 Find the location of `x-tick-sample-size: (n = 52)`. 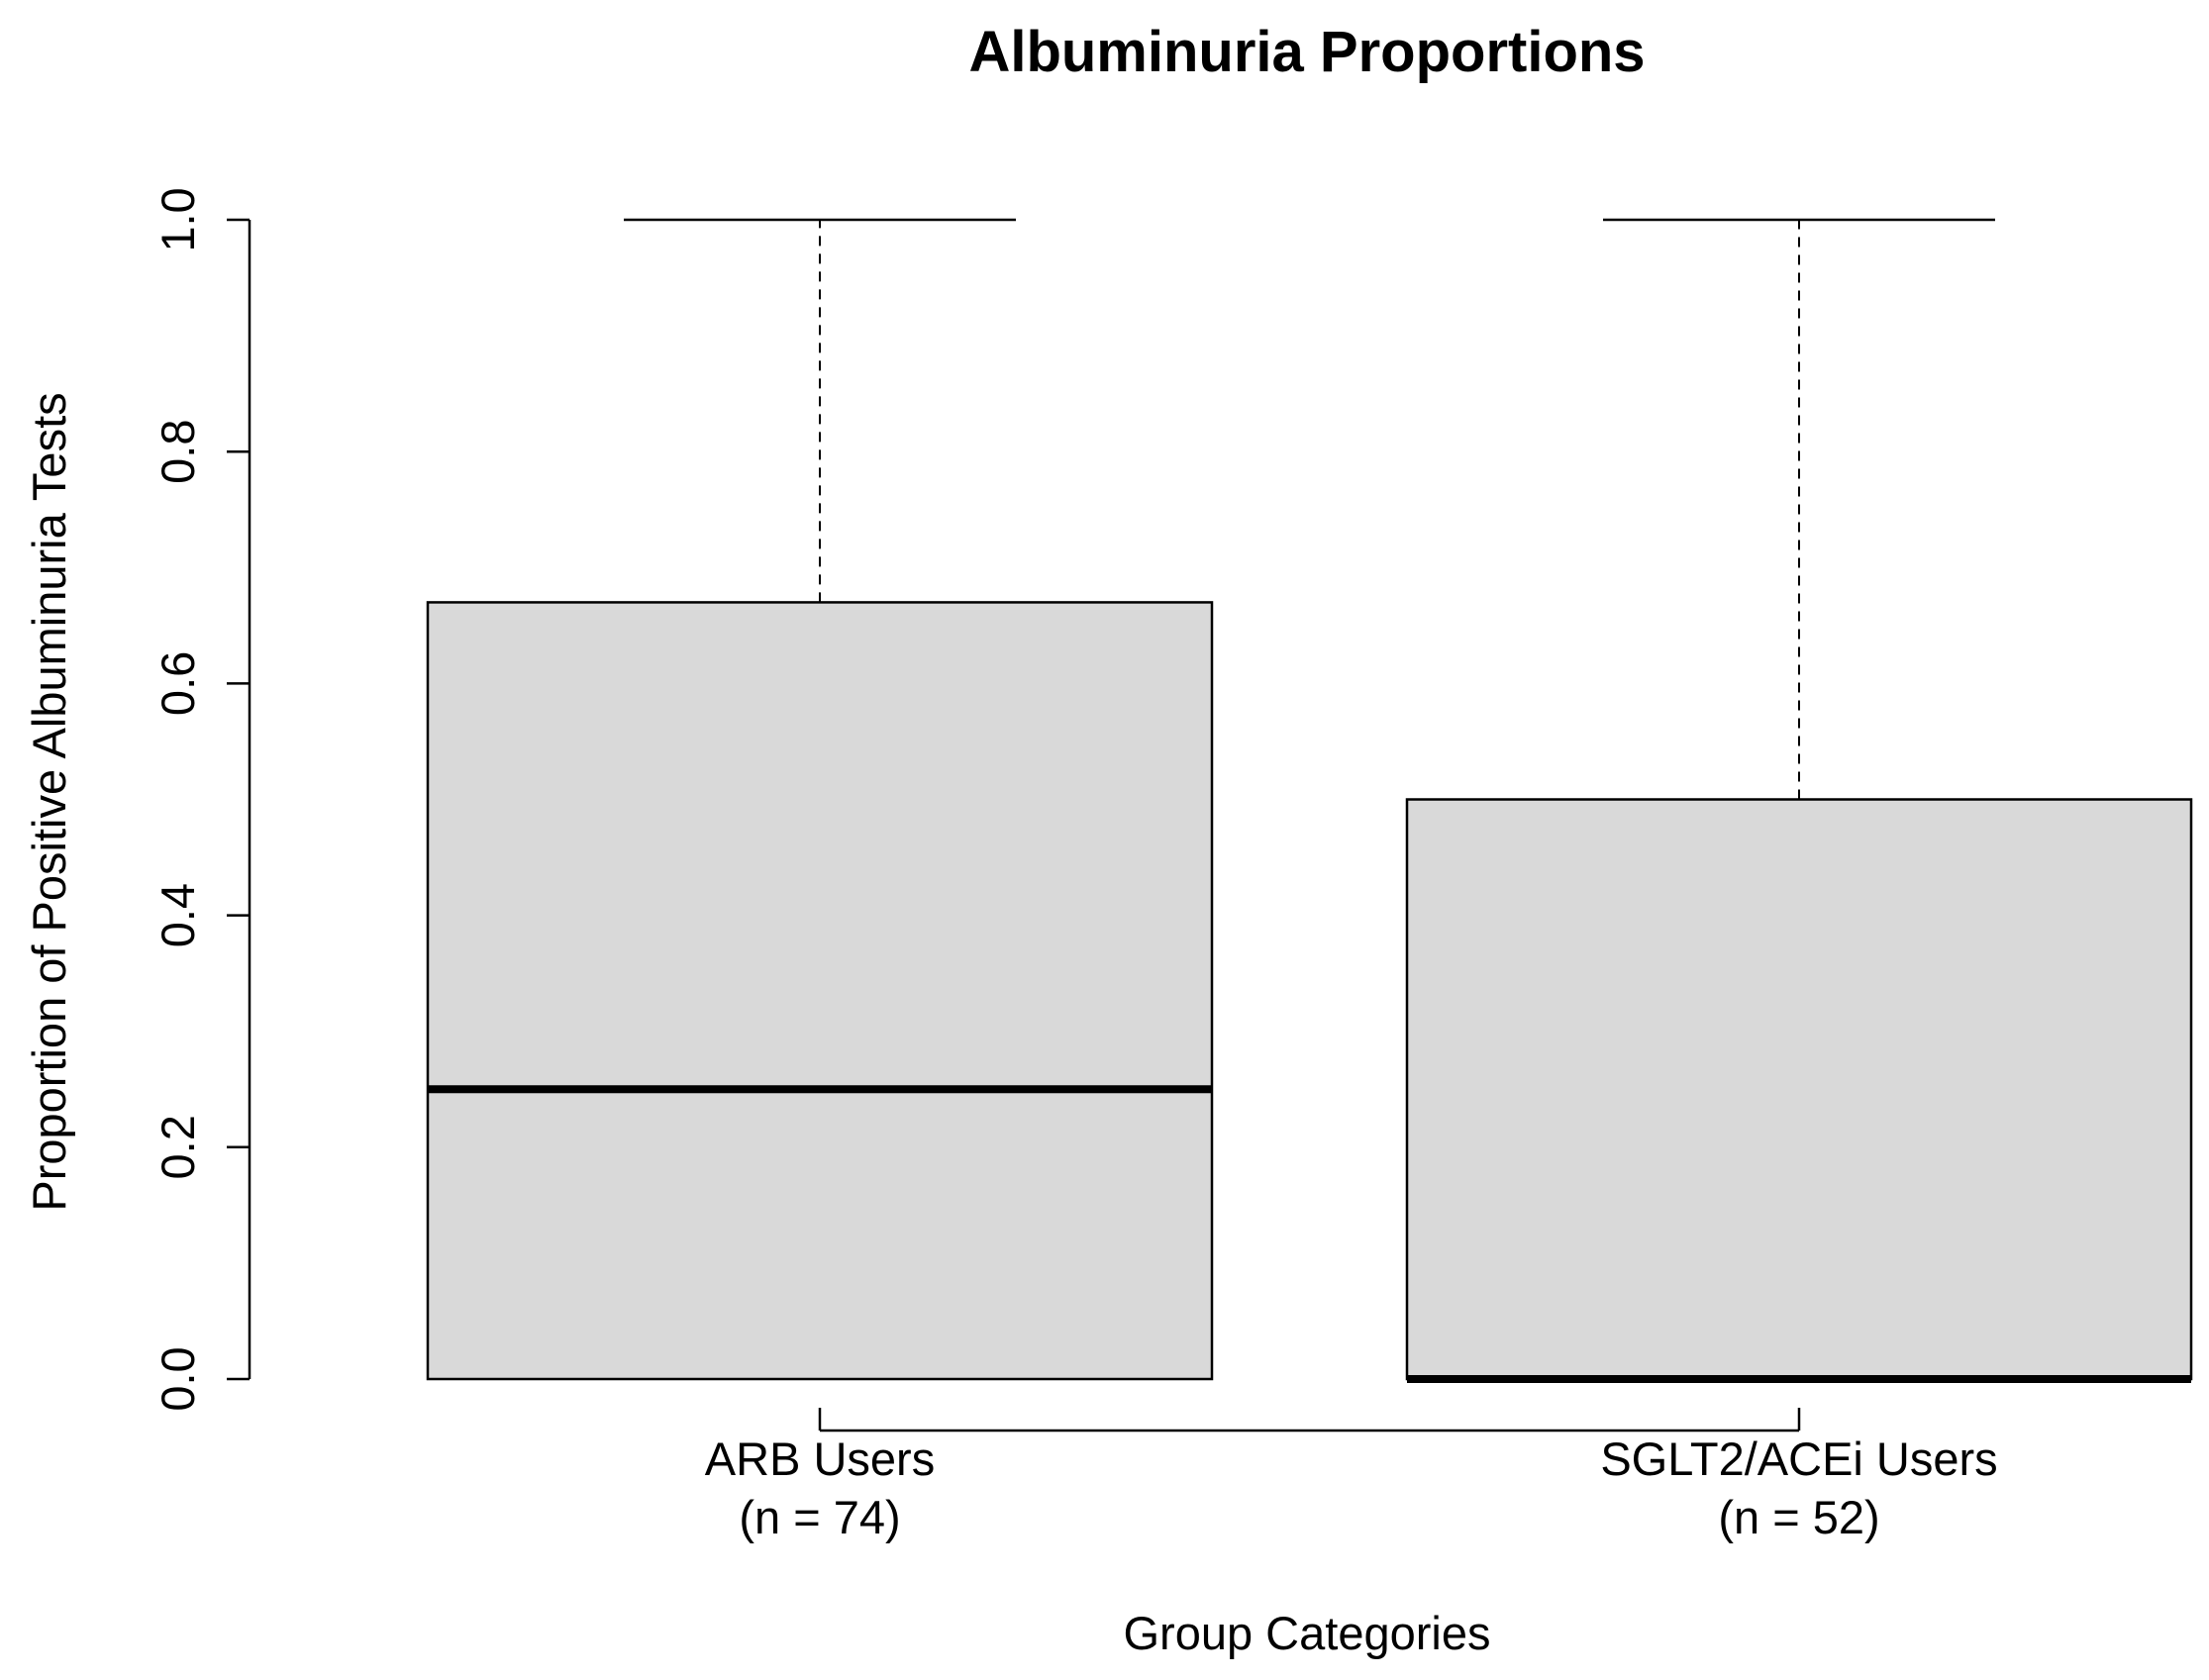

x-tick-sample-size: (n = 52) is located at coordinates (1799, 1517).